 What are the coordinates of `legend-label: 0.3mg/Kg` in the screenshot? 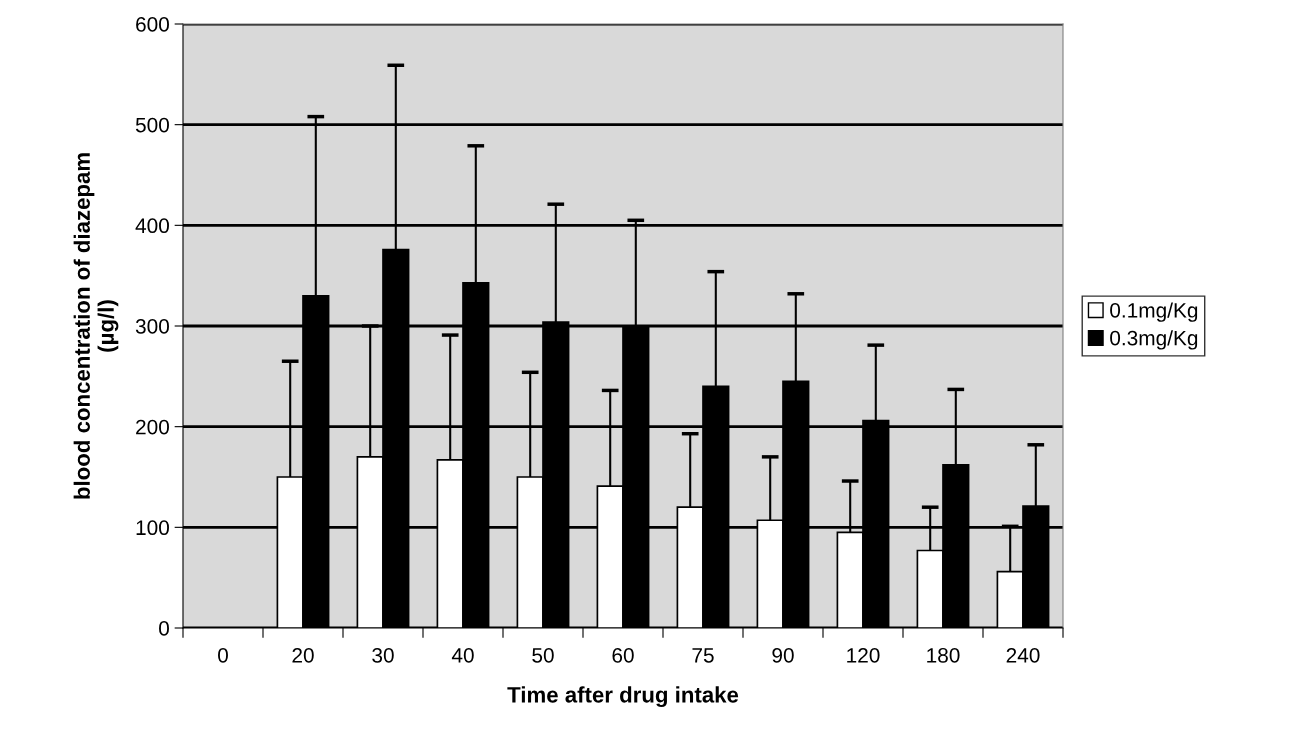 It's located at (1154, 340).